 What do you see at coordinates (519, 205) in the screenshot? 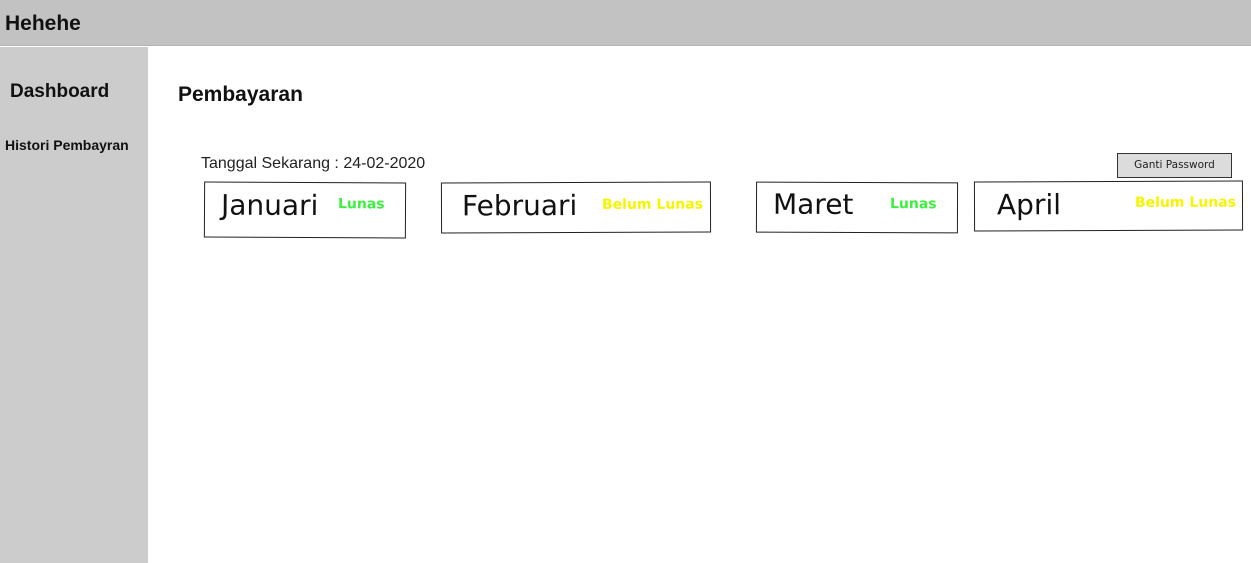
I see `month-label: Februari` at bounding box center [519, 205].